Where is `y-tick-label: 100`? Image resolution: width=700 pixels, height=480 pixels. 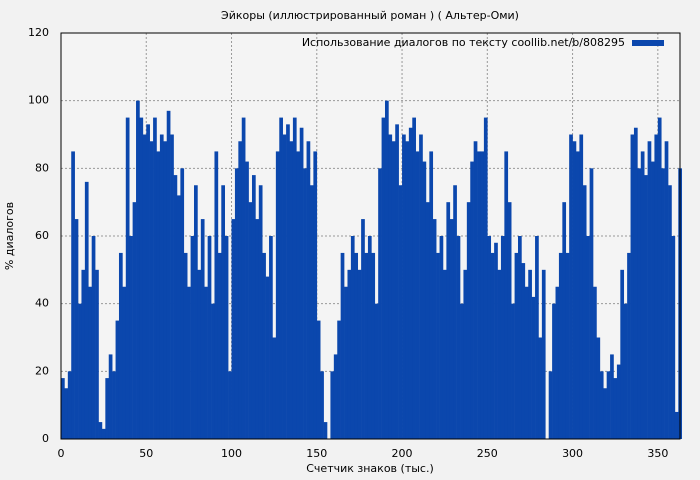 y-tick-label: 100 is located at coordinates (38, 100).